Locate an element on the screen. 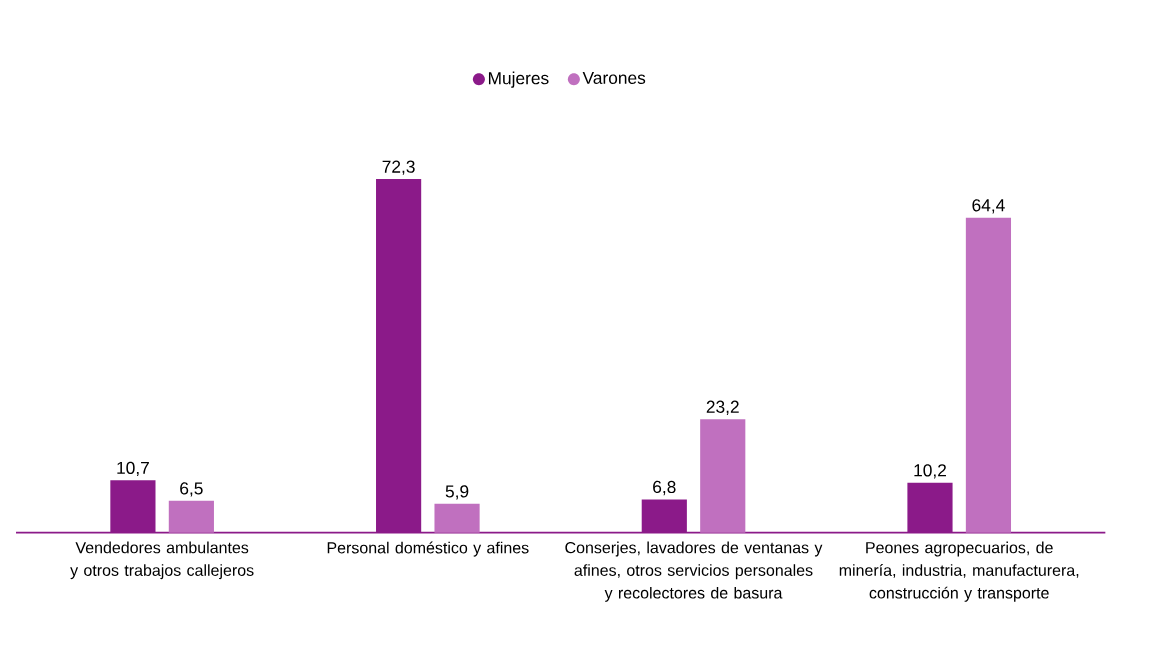  data-label: 72,3 is located at coordinates (398, 167).